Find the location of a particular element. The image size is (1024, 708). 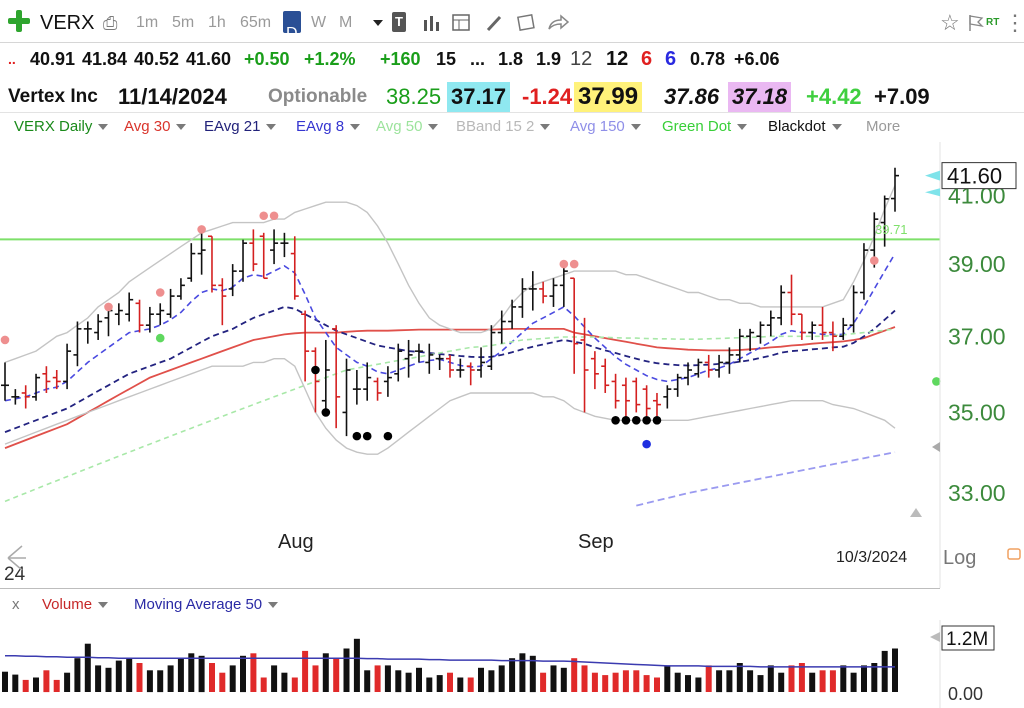

volume-ma-legend: Moving Average 50 is located at coordinates (206, 604).